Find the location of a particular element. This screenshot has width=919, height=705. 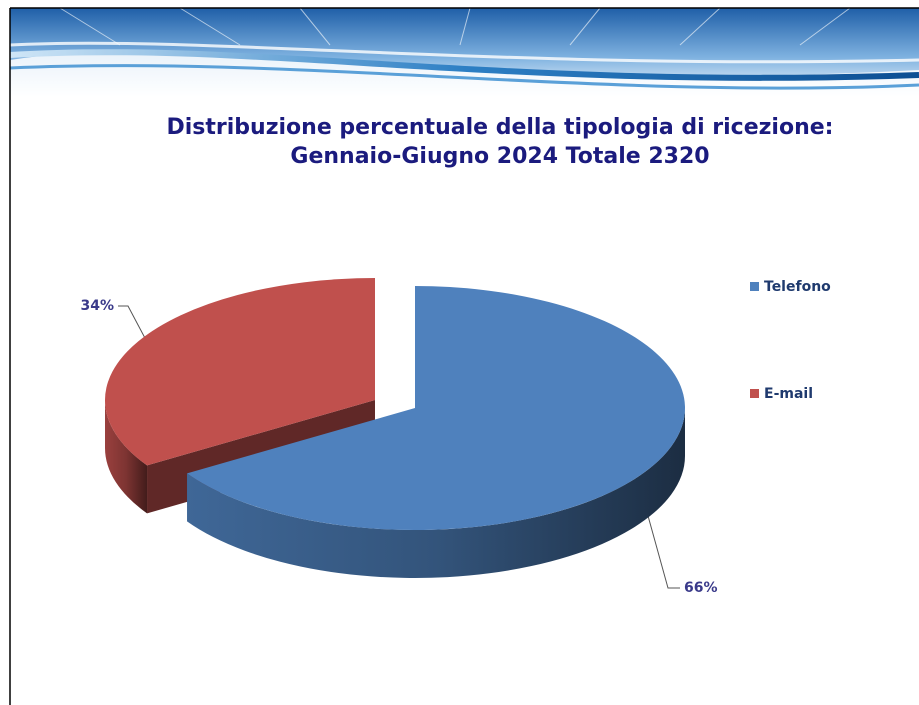

data-label: 34% is located at coordinates (97, 306).